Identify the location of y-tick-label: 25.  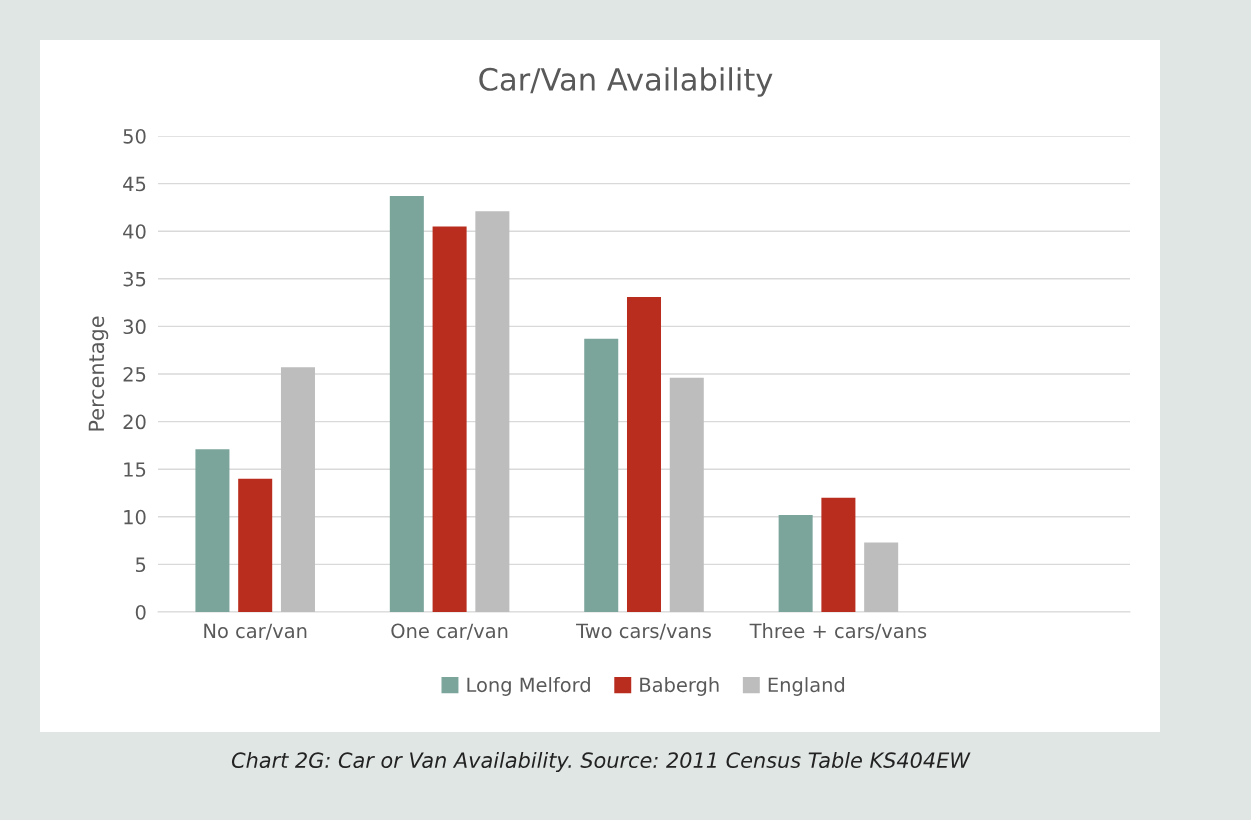
(134, 374).